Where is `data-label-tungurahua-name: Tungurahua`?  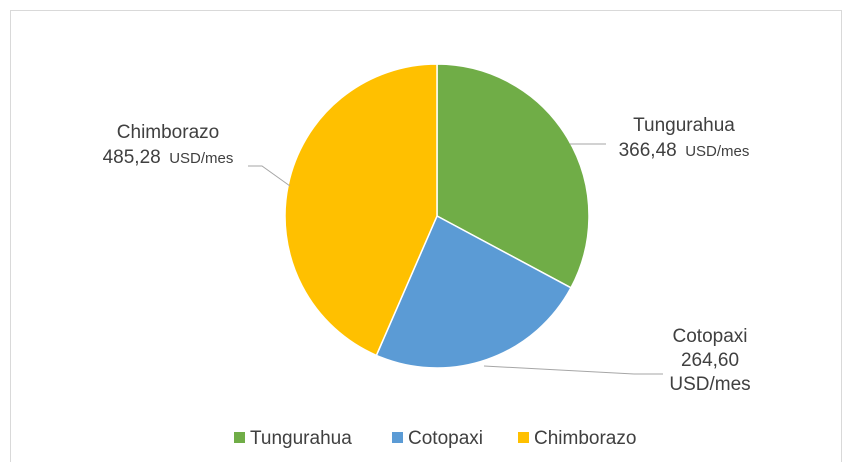
data-label-tungurahua-name: Tungurahua is located at coordinates (684, 125).